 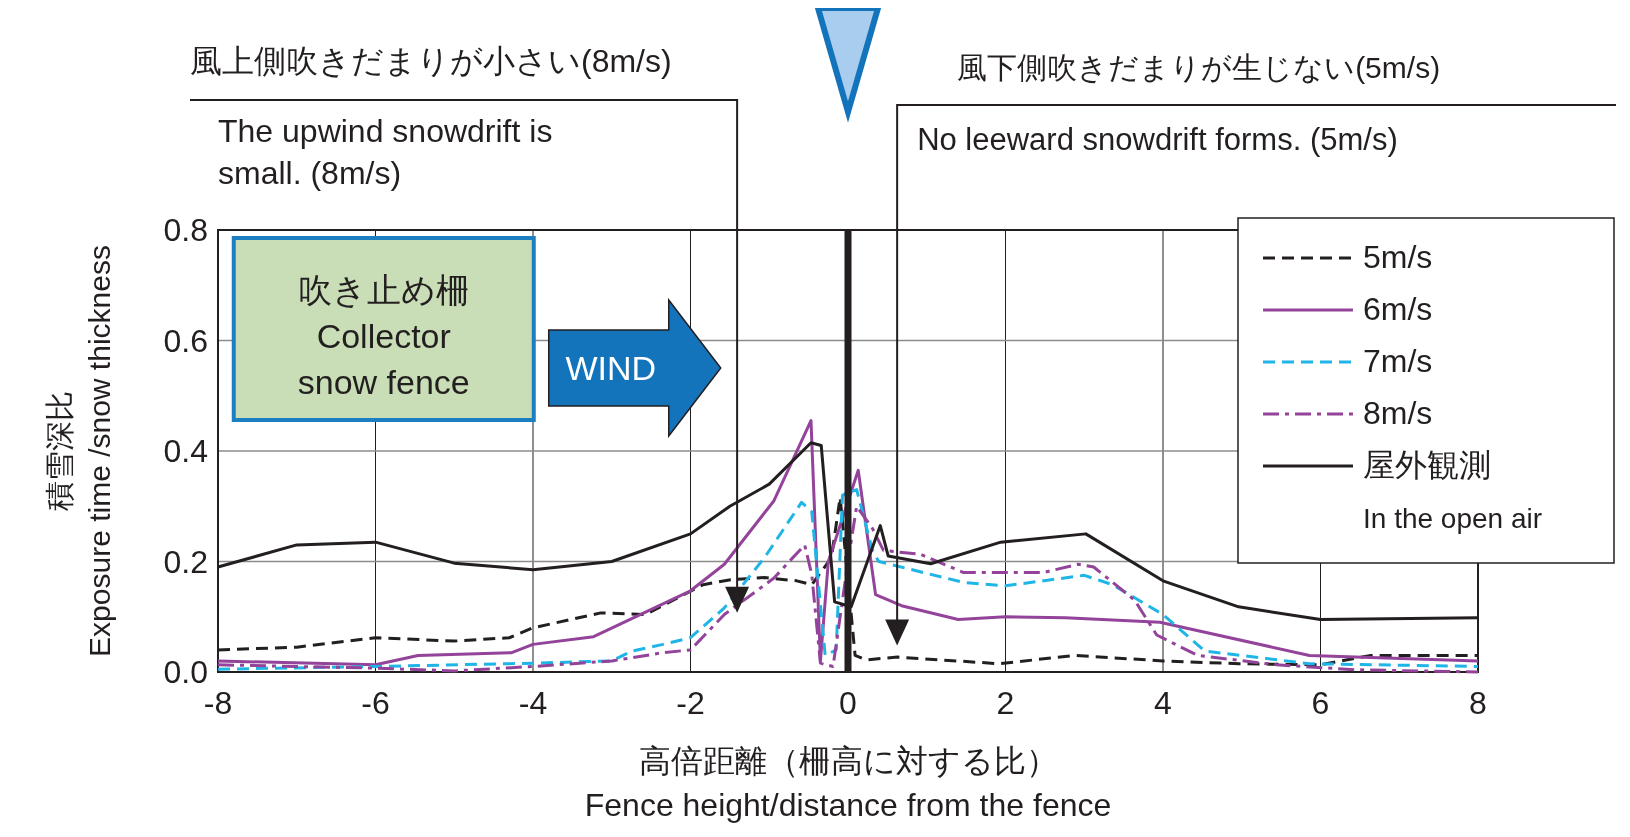 What do you see at coordinates (1199, 67) in the screenshot?
I see `text: 風下側吹きだまりが生じない(5m/s)` at bounding box center [1199, 67].